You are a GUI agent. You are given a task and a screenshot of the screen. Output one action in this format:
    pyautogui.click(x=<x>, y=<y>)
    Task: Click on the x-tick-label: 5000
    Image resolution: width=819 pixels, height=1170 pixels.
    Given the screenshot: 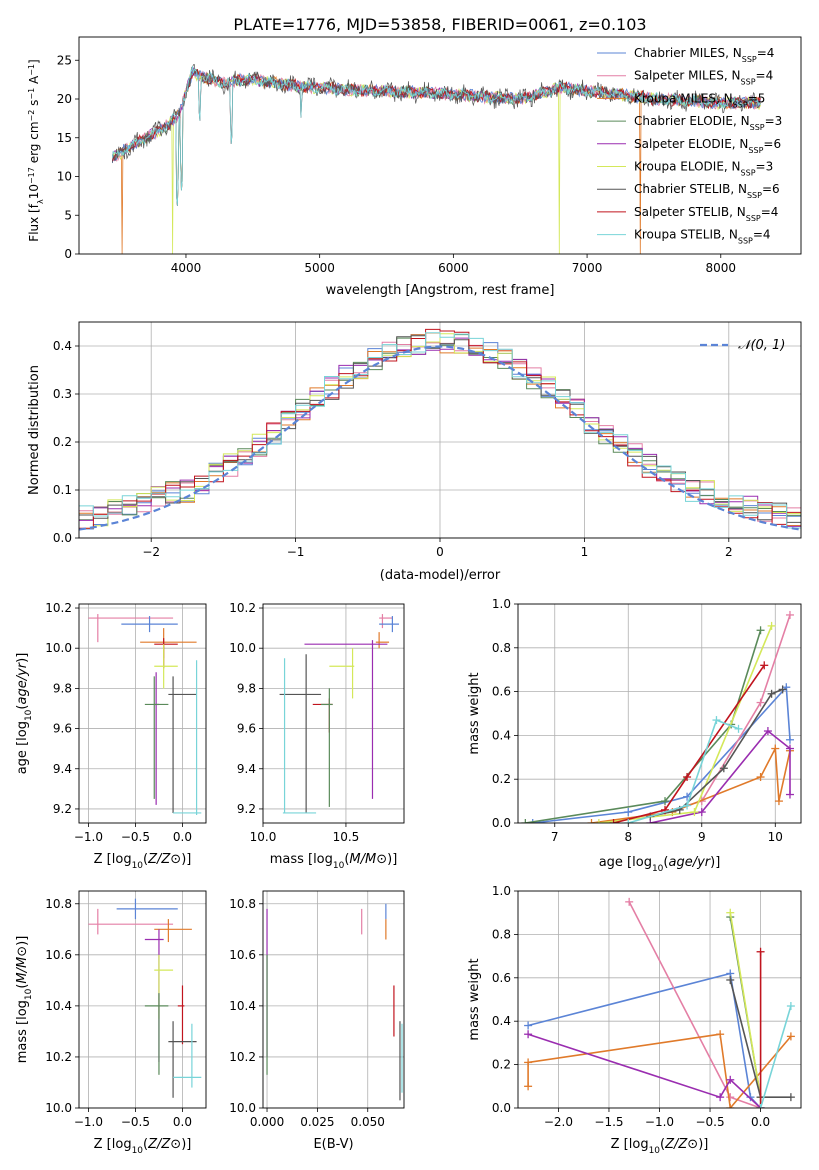 What is the action you would take?
    pyautogui.click(x=319, y=268)
    